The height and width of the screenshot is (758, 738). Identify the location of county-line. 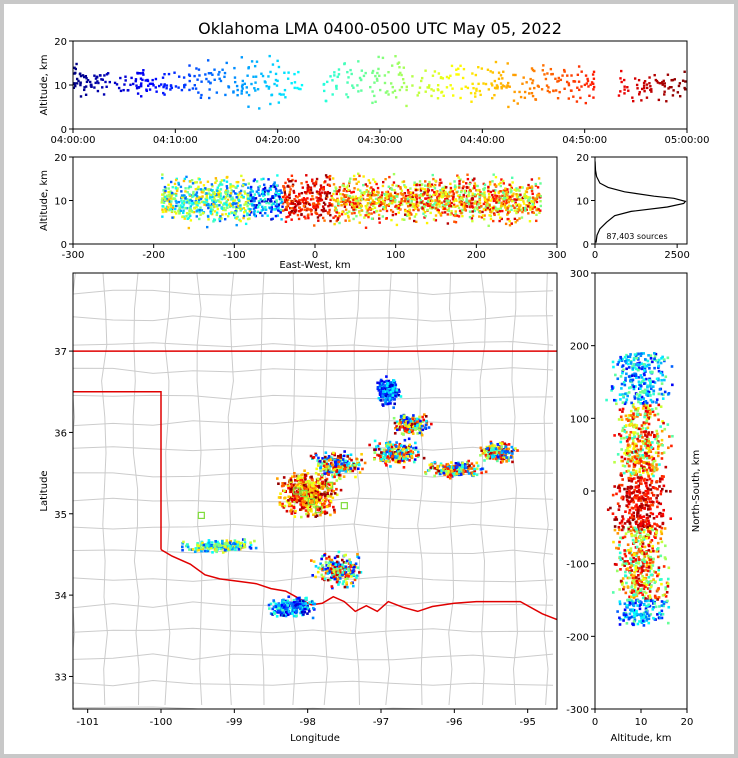
(313, 683).